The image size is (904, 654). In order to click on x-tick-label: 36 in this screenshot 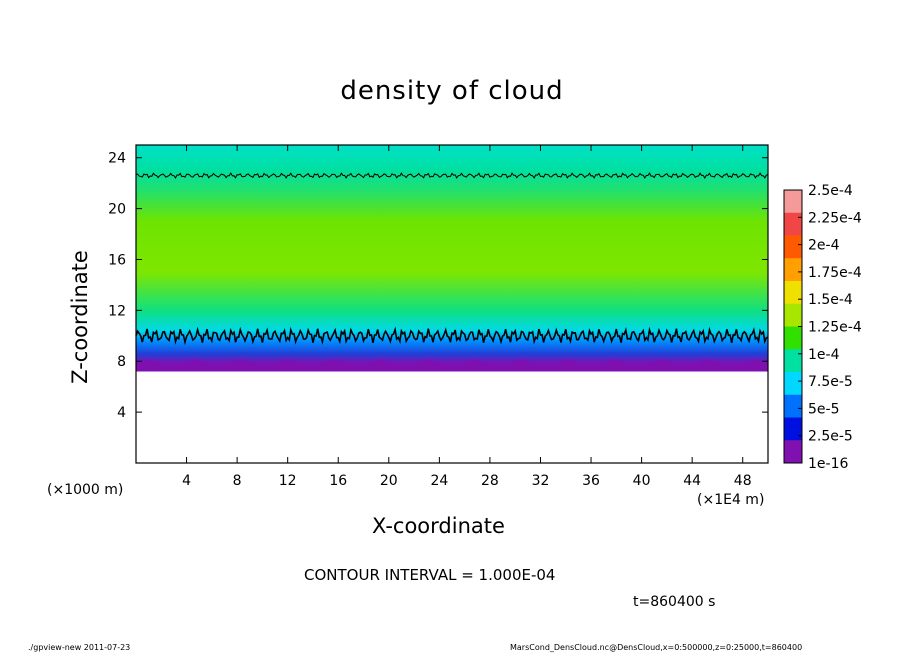, I will do `click(591, 481)`.